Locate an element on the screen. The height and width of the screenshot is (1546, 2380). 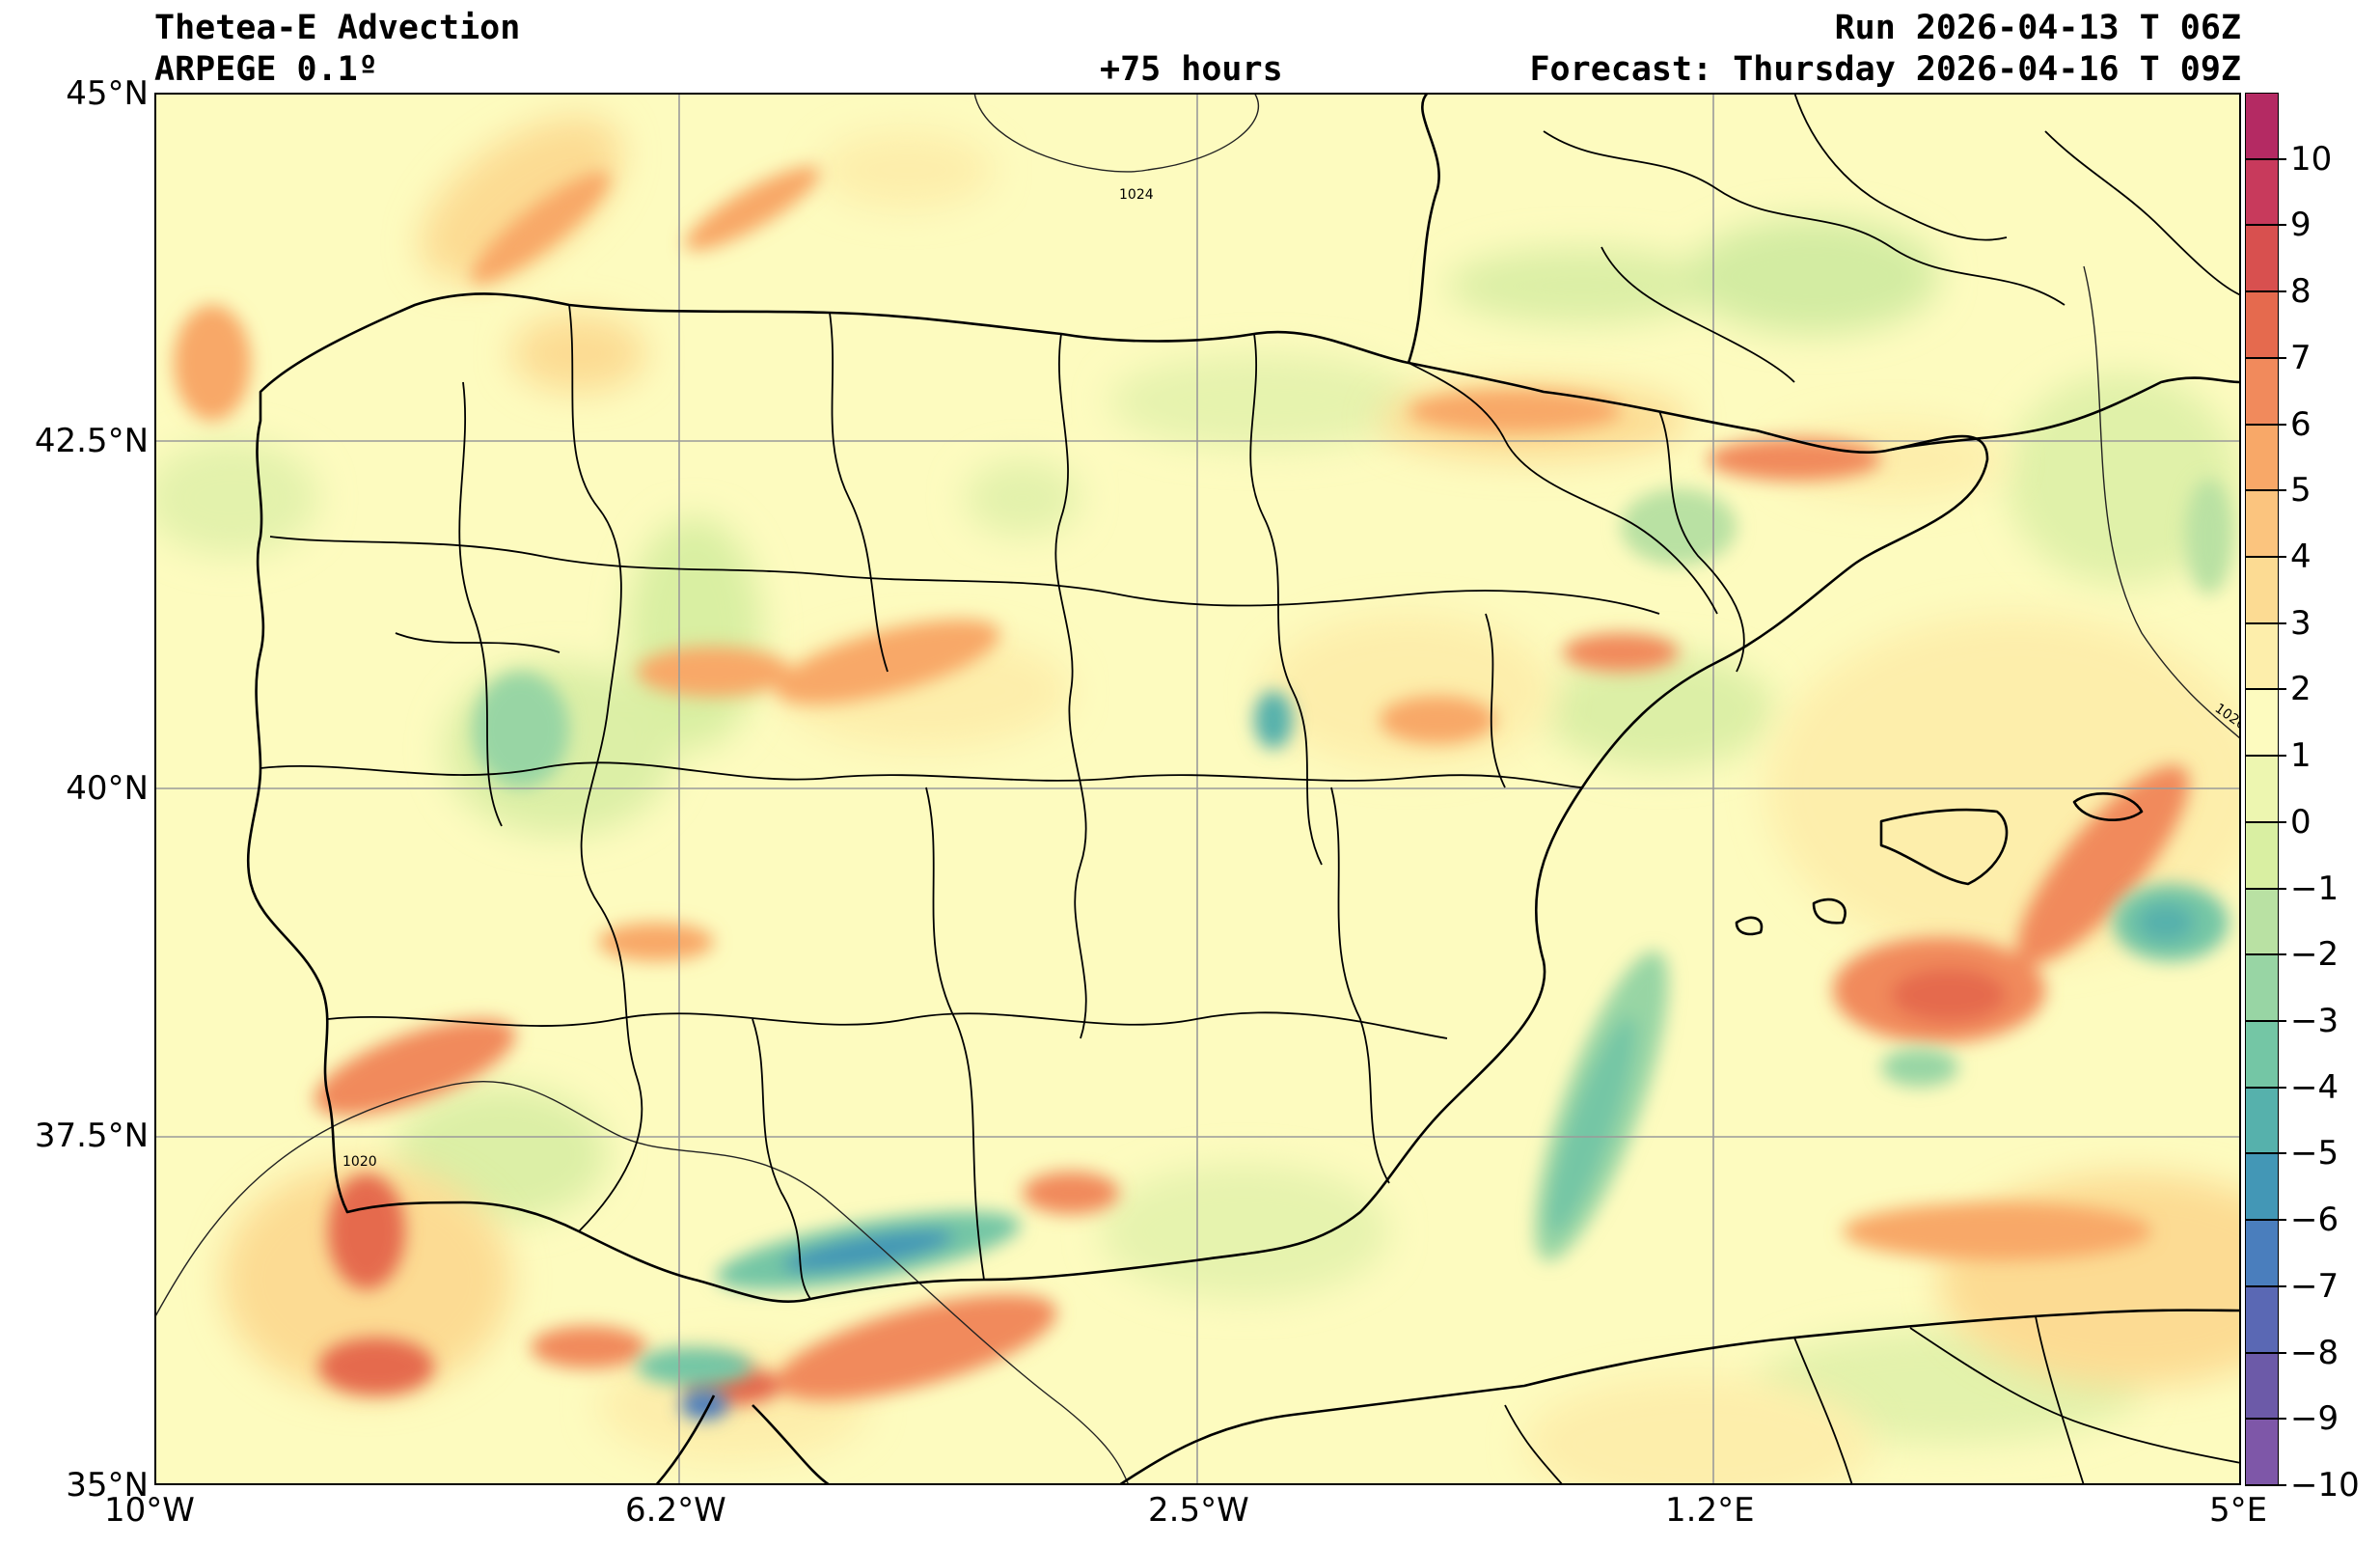
lon-label: 2.5°W is located at coordinates (1198, 1511).